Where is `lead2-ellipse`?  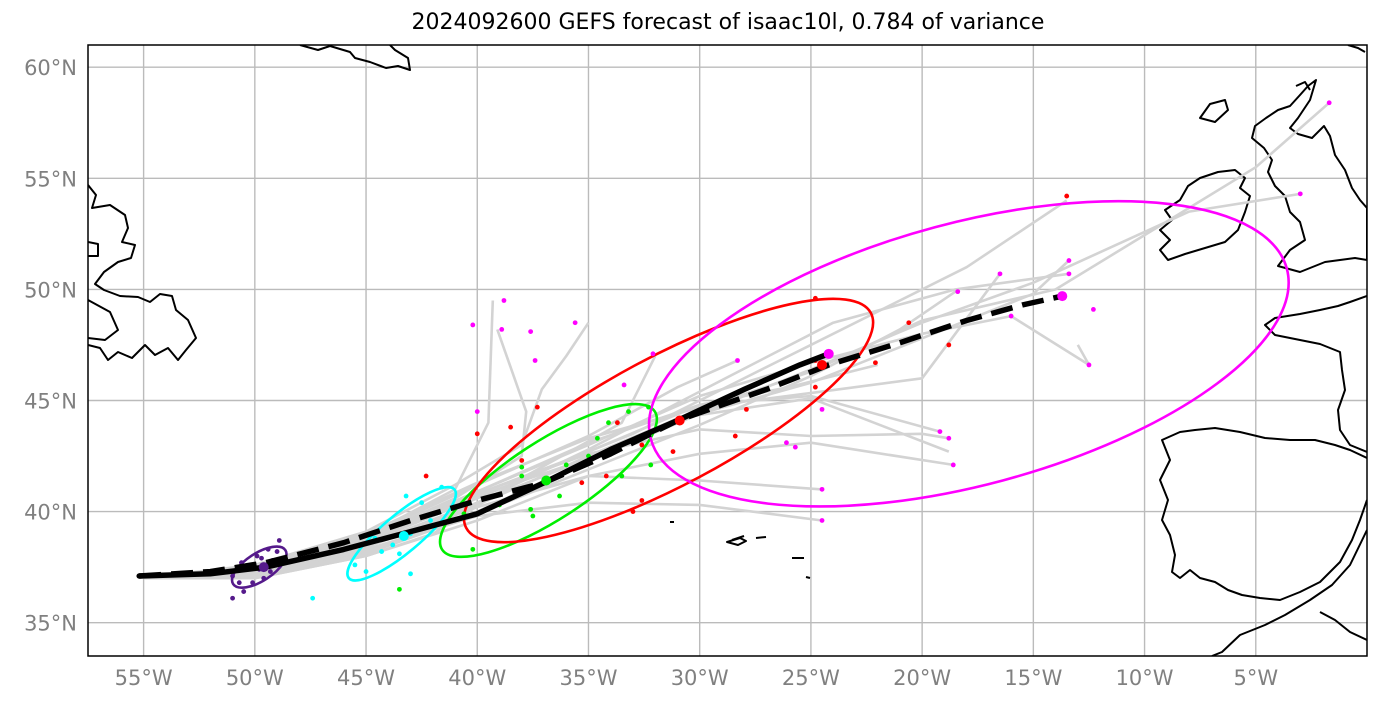
lead2-ellipse is located at coordinates (402, 533).